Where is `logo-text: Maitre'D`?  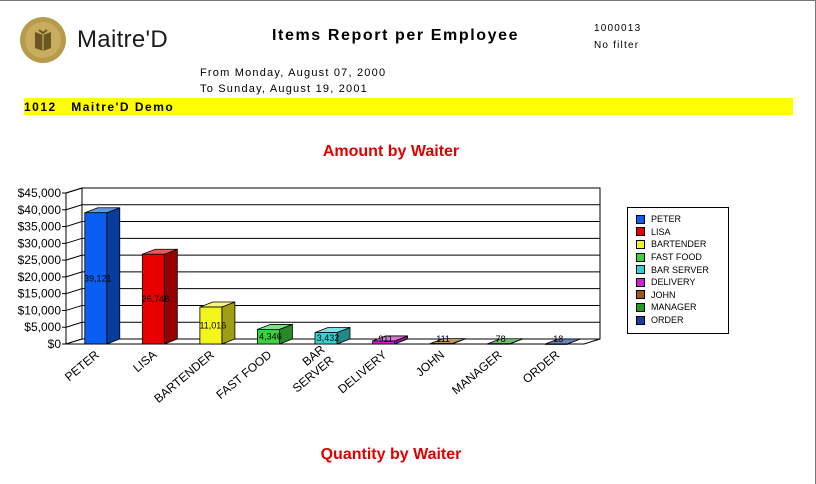
logo-text: Maitre'D is located at coordinates (122, 39).